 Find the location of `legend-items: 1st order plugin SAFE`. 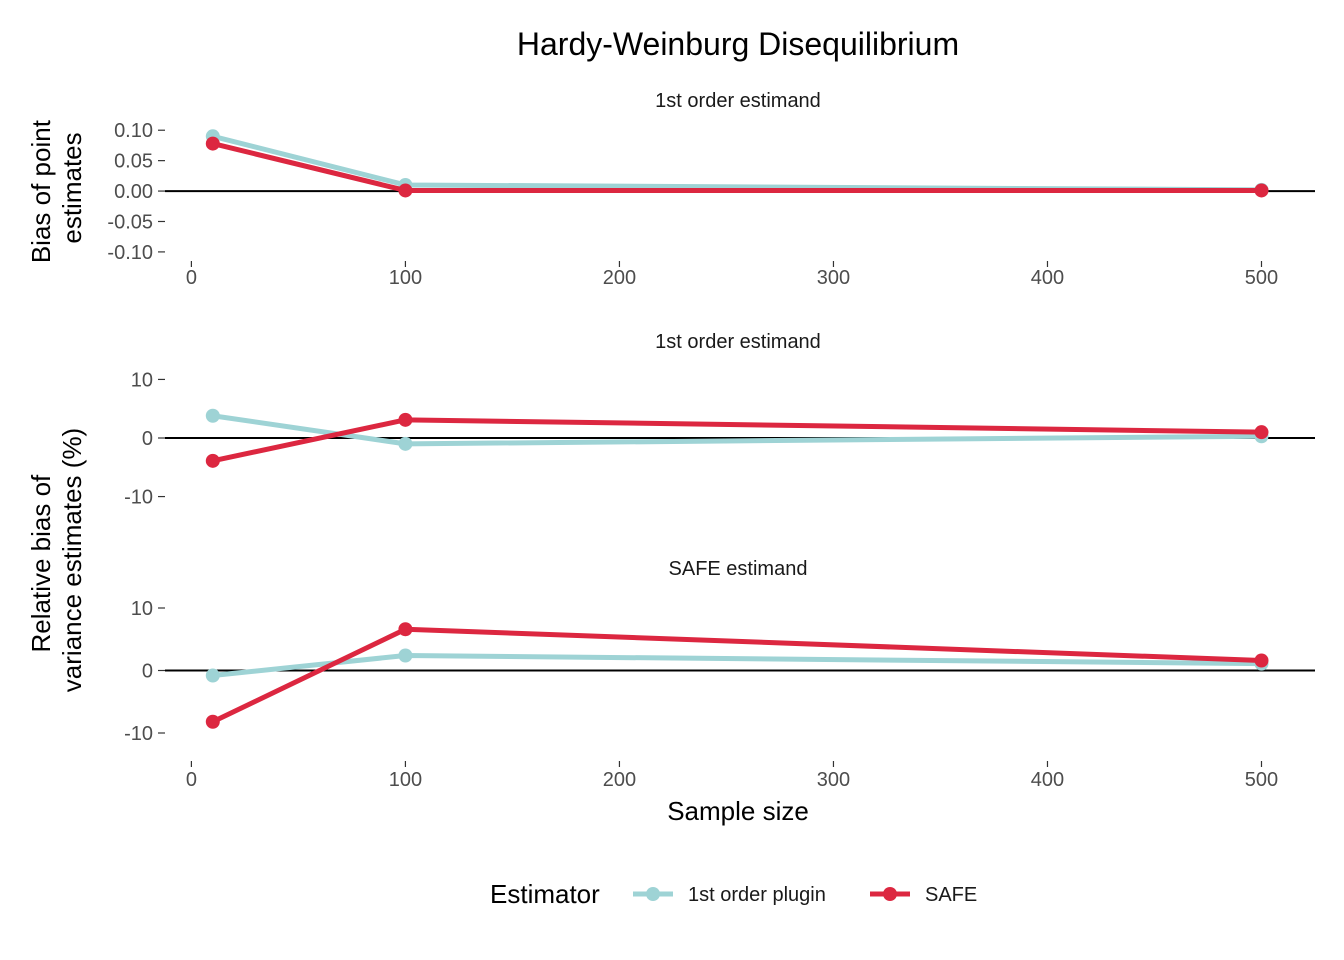

legend-items: 1st order plugin SAFE is located at coordinates (805, 895).